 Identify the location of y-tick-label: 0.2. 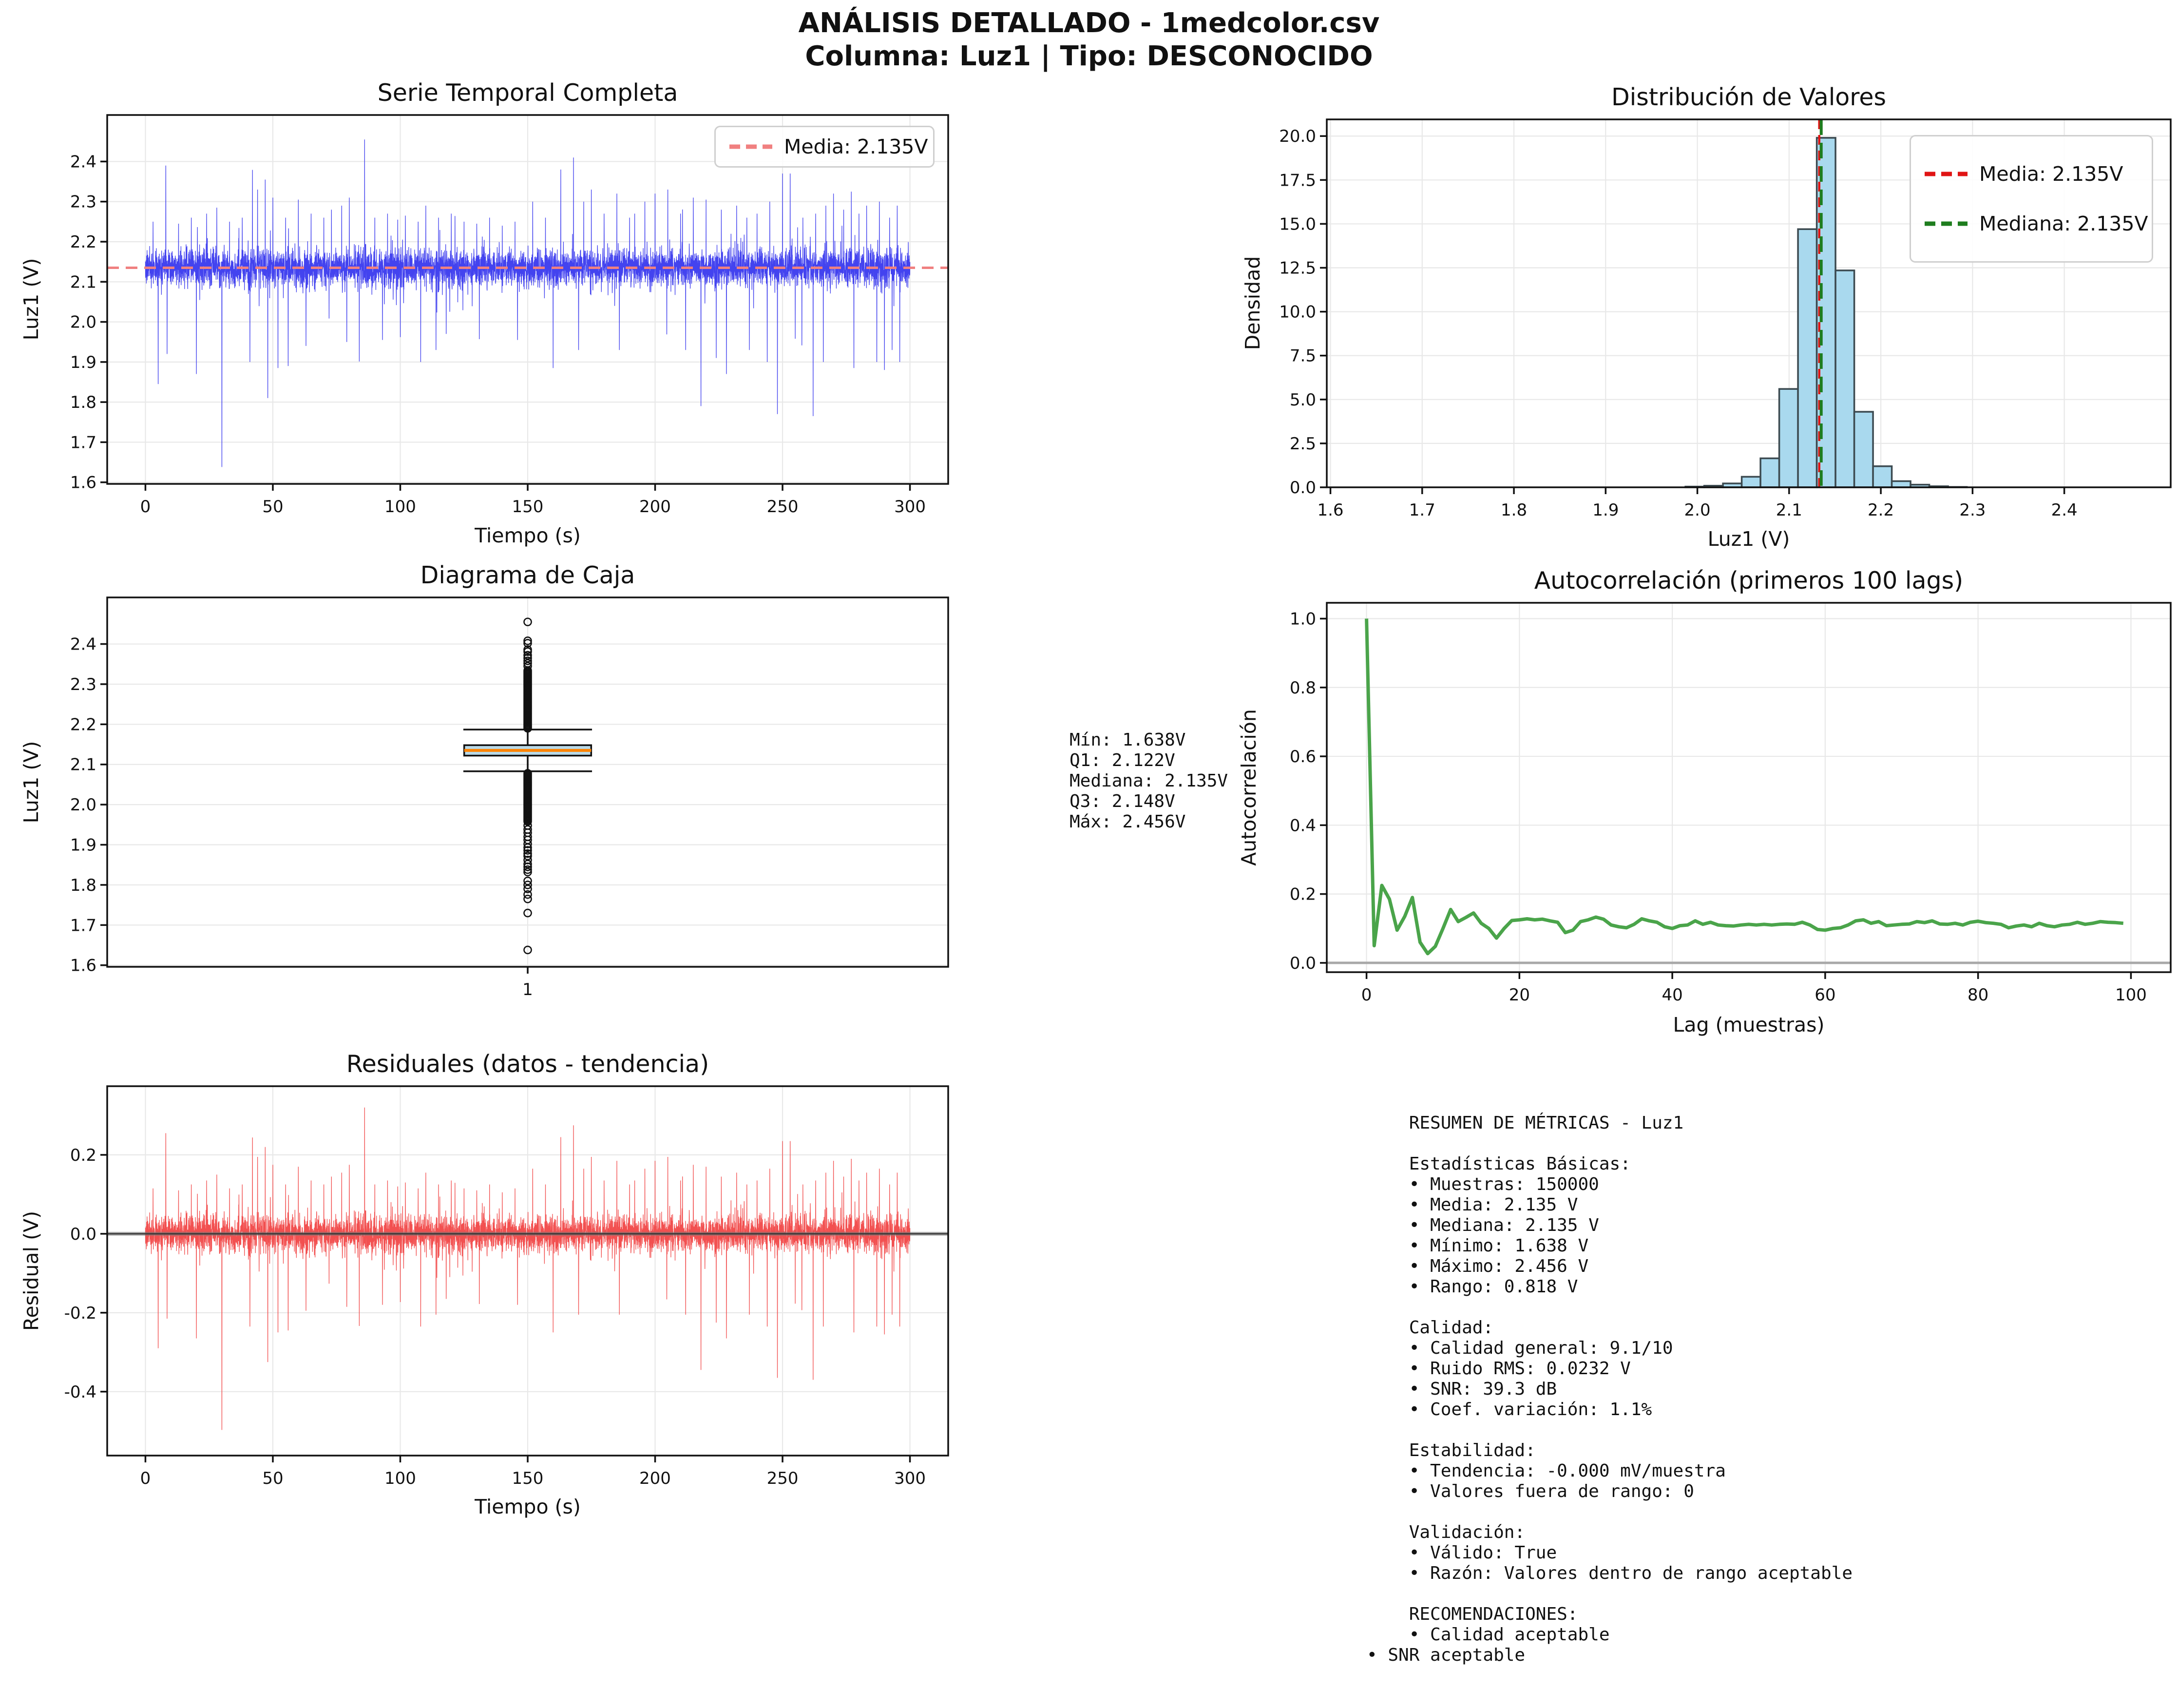
(83, 1155).